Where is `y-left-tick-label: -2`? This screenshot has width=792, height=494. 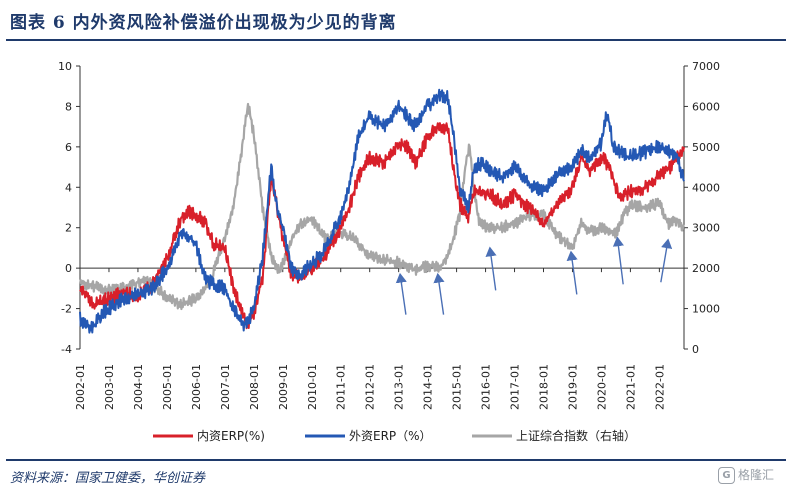 y-left-tick-label: -2 is located at coordinates (66, 309).